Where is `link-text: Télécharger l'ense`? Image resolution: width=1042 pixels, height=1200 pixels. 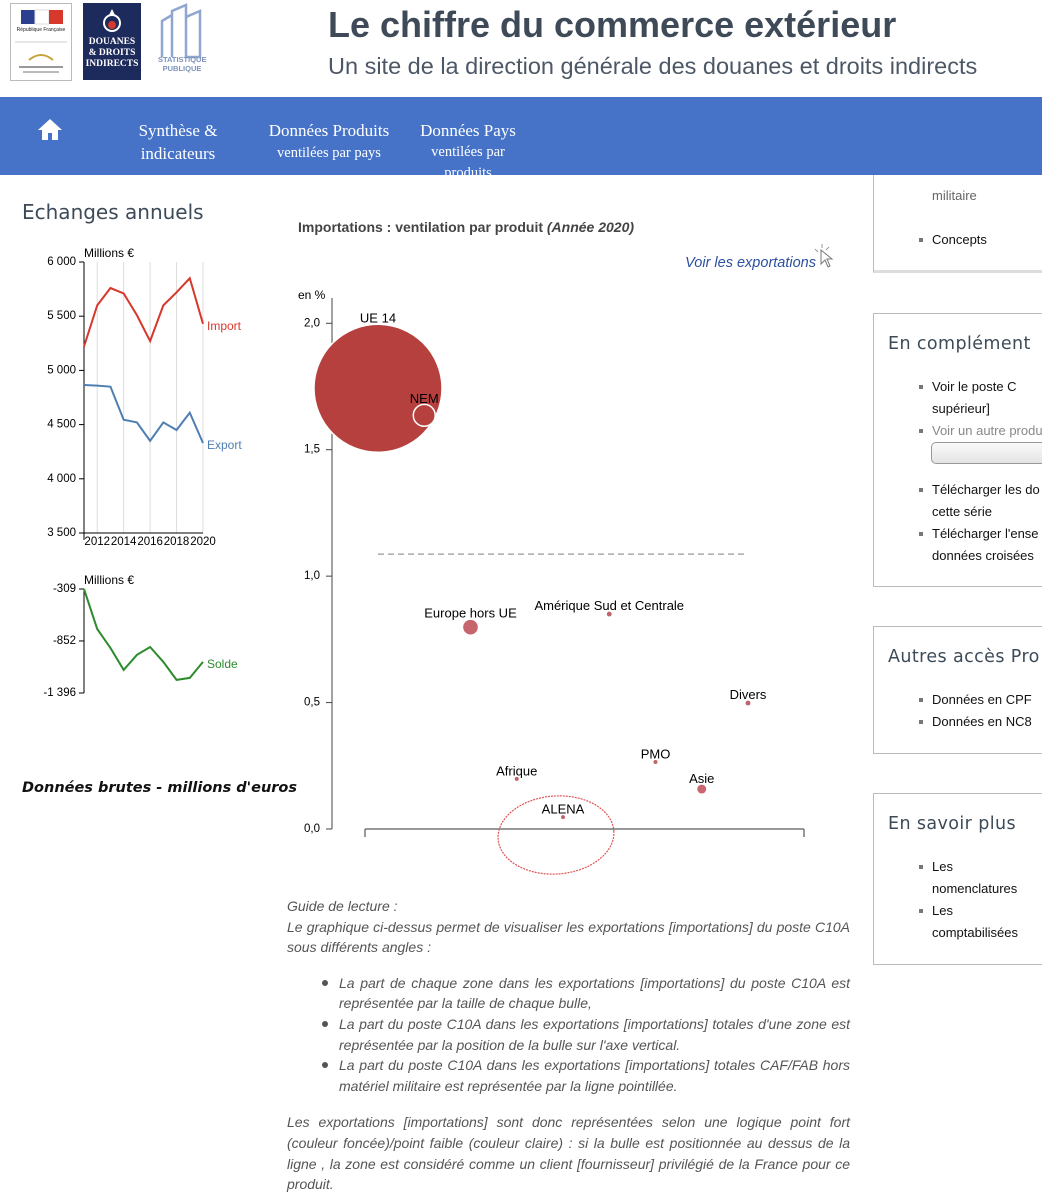 link-text: Télécharger l'ense is located at coordinates (985, 533).